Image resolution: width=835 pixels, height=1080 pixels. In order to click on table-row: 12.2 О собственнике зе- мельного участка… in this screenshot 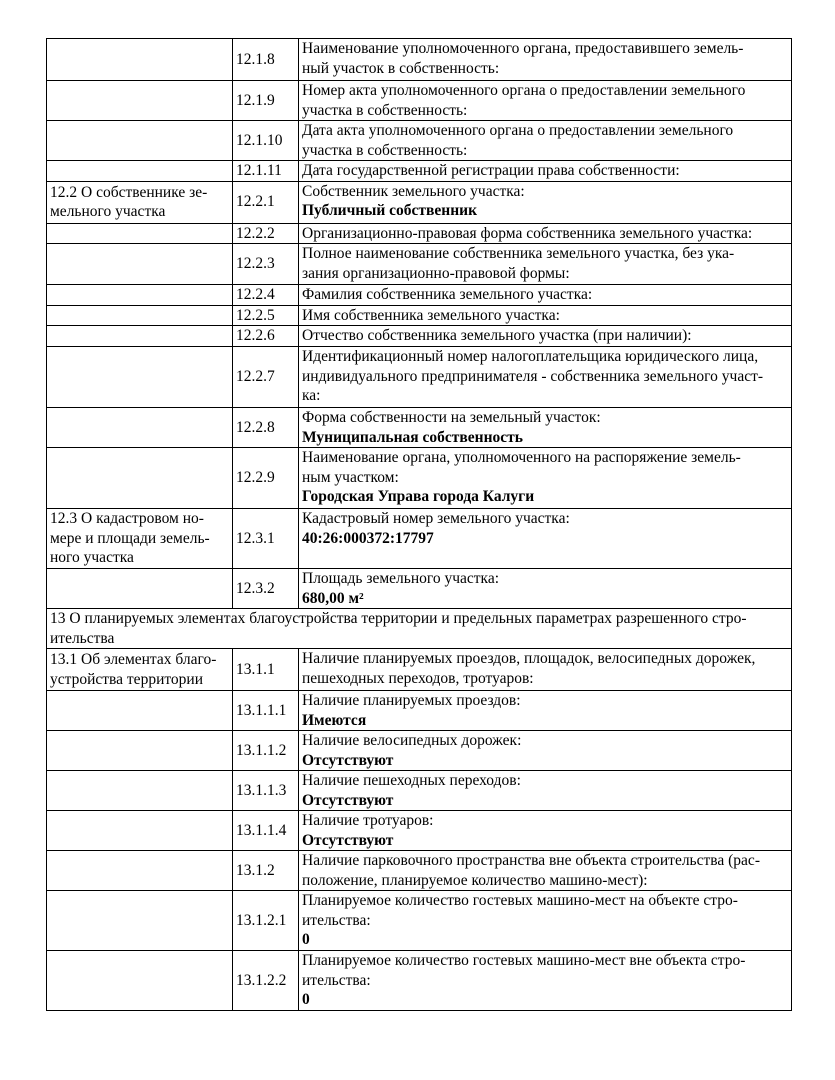, I will do `click(419, 202)`.